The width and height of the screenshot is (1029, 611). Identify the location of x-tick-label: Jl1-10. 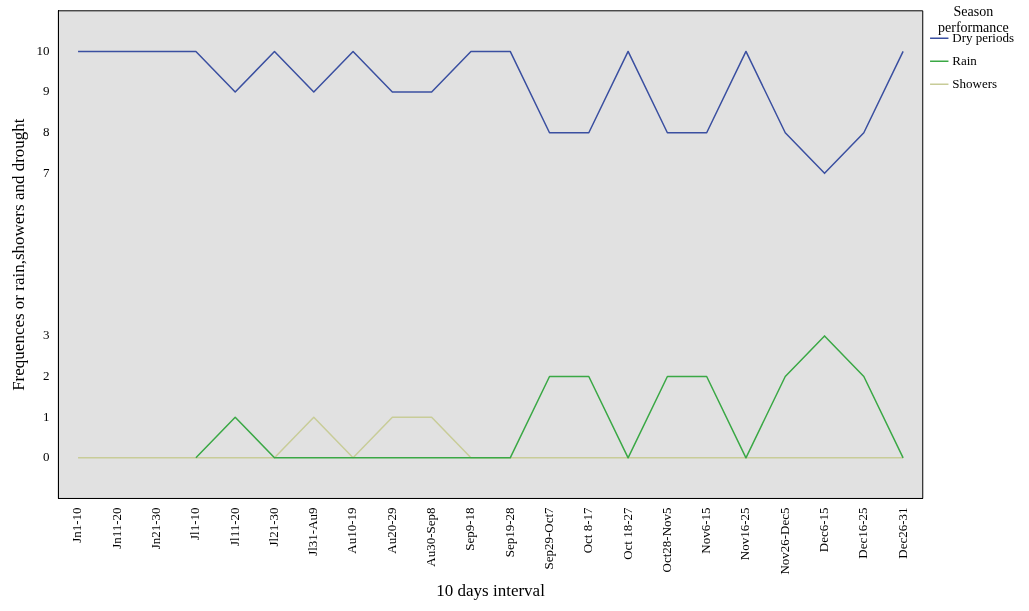
(195, 523).